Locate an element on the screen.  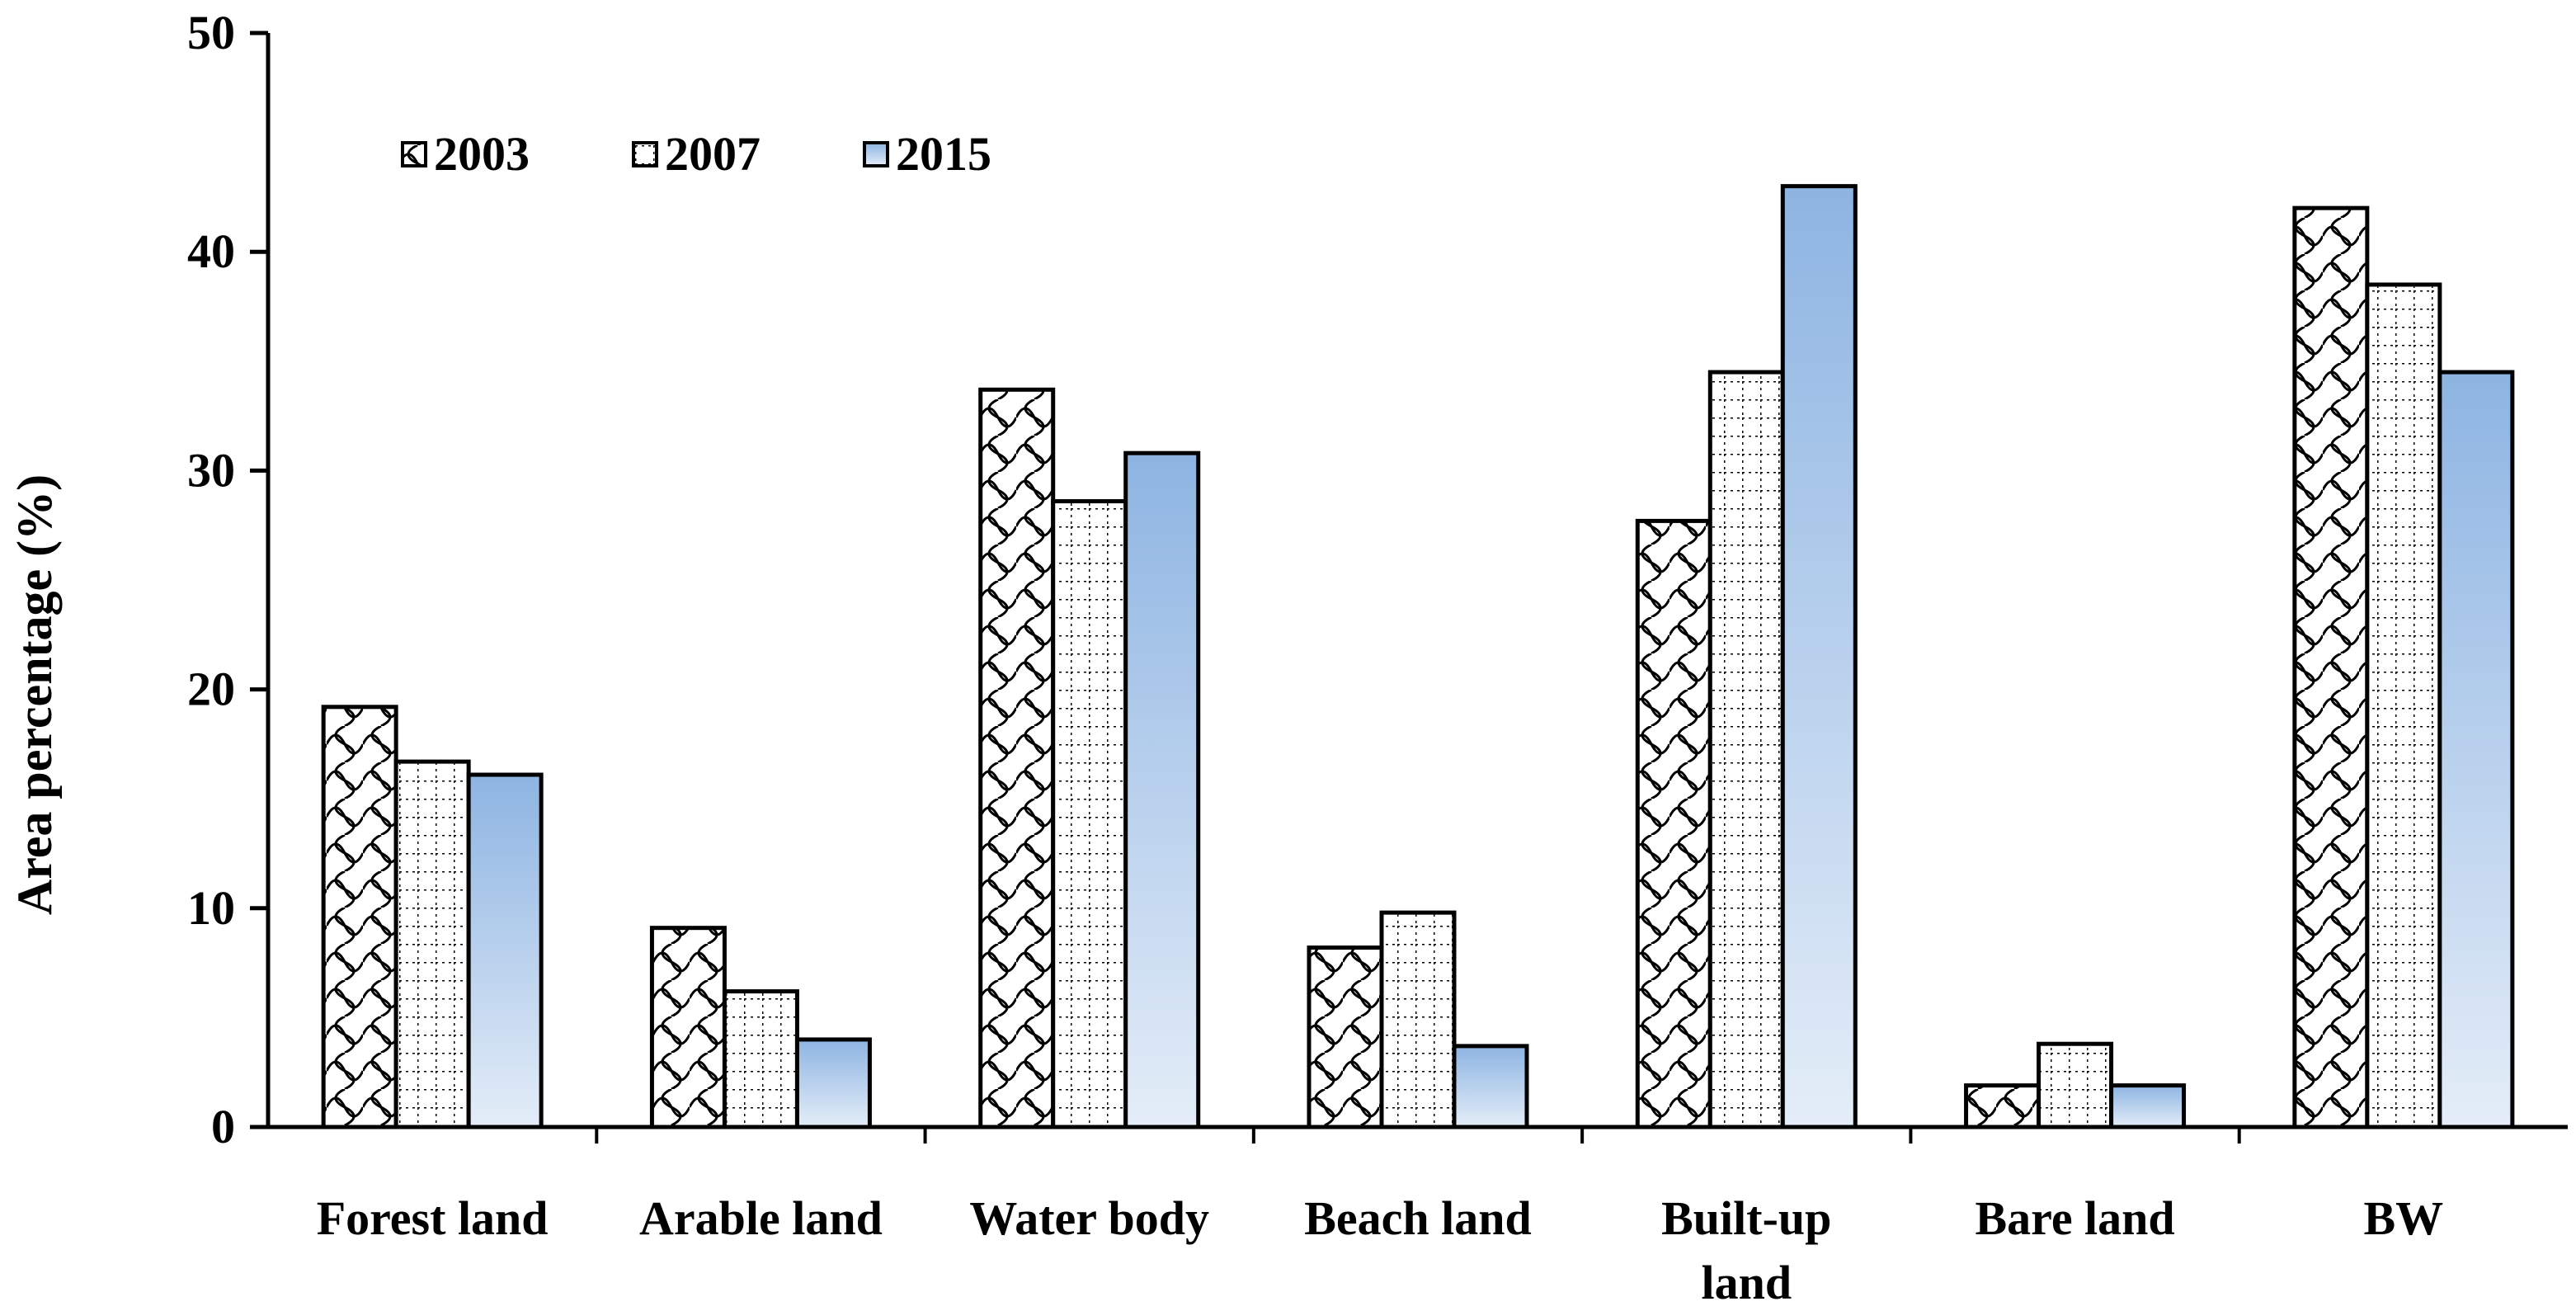
bar-2015-forest-land is located at coordinates (505, 950).